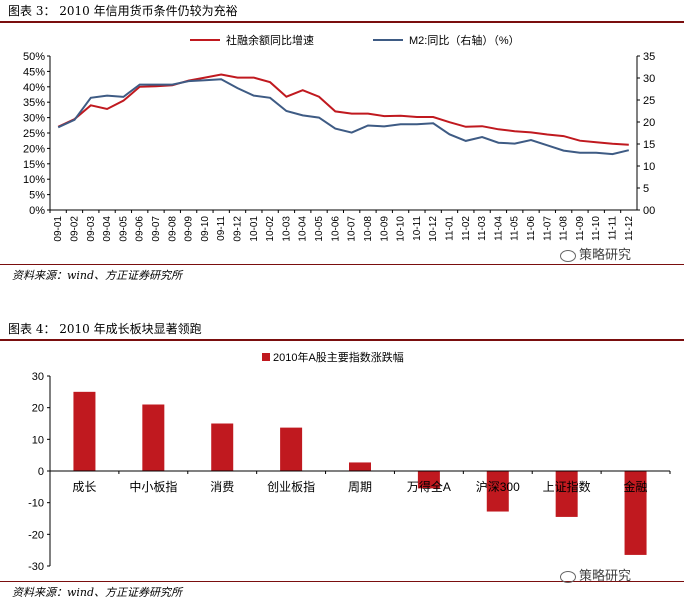 This screenshot has width=684, height=615. Describe the element at coordinates (266, 357) in the screenshot. I see `legend-swatch` at that location.